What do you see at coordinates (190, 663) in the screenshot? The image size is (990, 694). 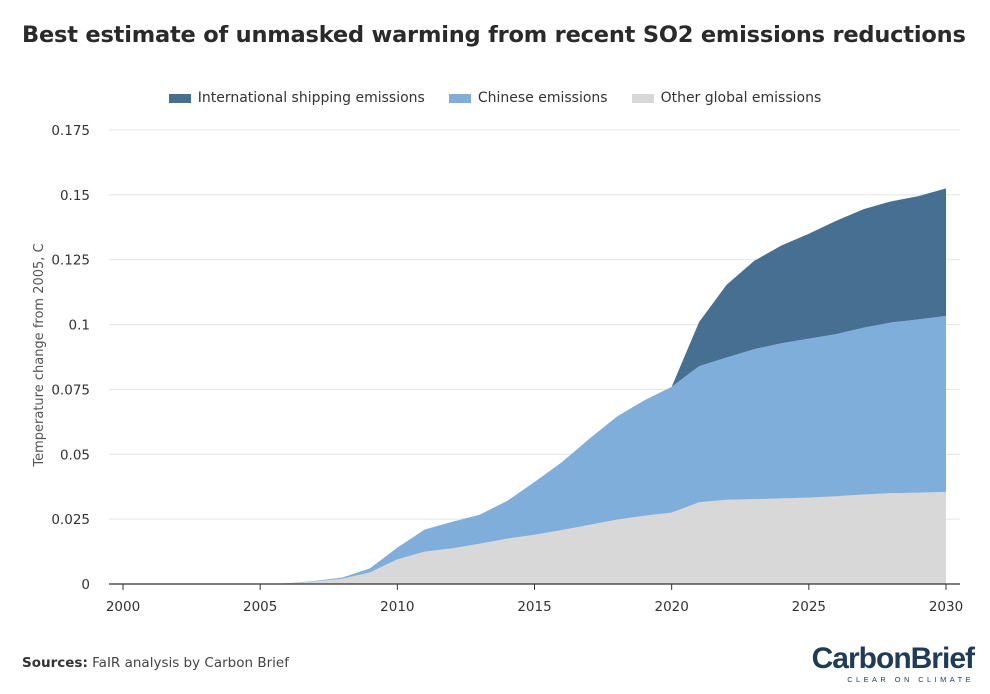 I see `source-text: FaIR analysis by Carbon Brief` at bounding box center [190, 663].